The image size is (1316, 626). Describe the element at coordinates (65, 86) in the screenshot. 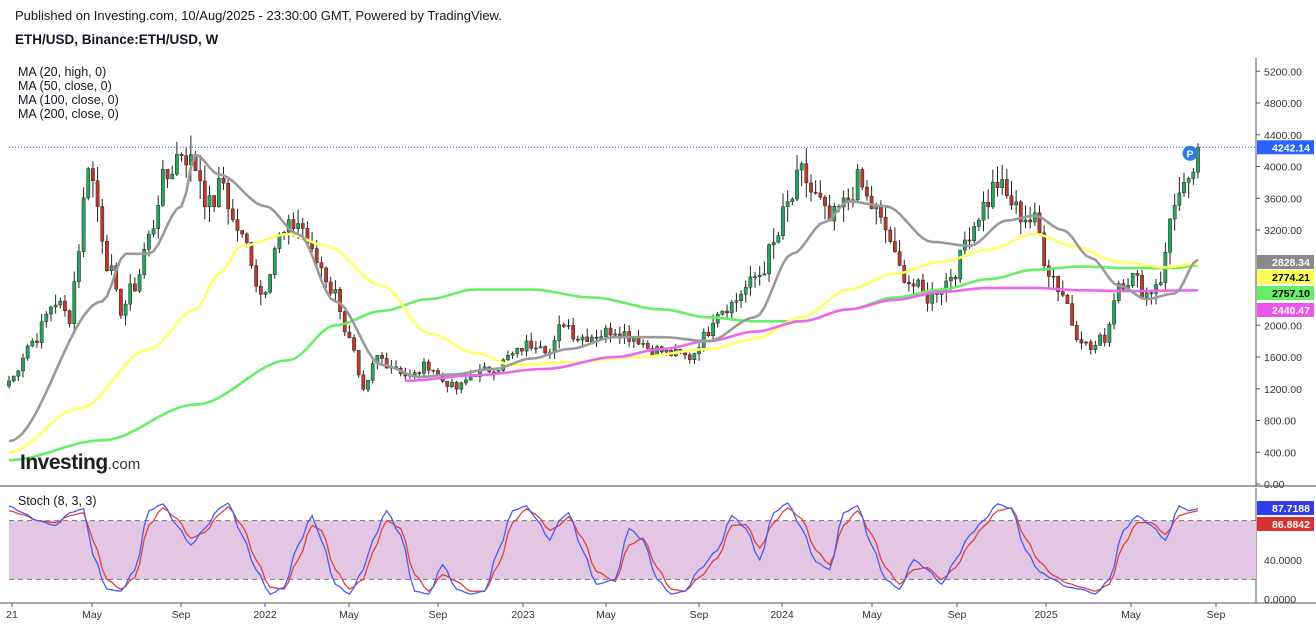

I see `ma50-legend: MA (50, close, 0)` at that location.